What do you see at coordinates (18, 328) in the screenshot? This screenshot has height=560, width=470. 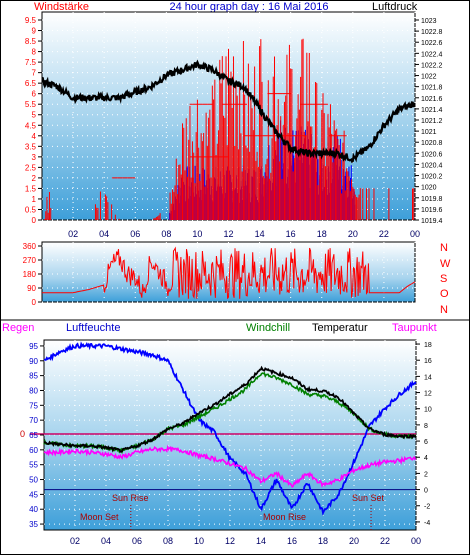 I see `regen-label: Regen` at bounding box center [18, 328].